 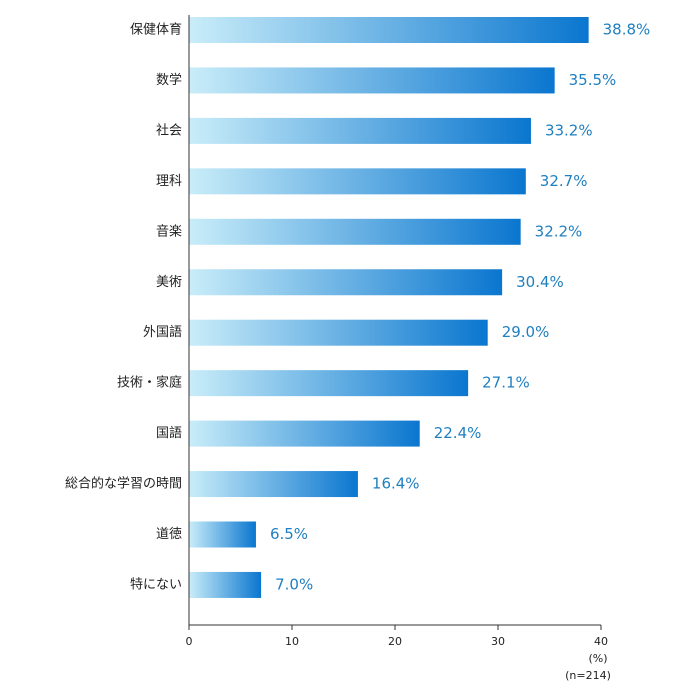 What do you see at coordinates (526, 332) in the screenshot?
I see `value-label: 29.0%` at bounding box center [526, 332].